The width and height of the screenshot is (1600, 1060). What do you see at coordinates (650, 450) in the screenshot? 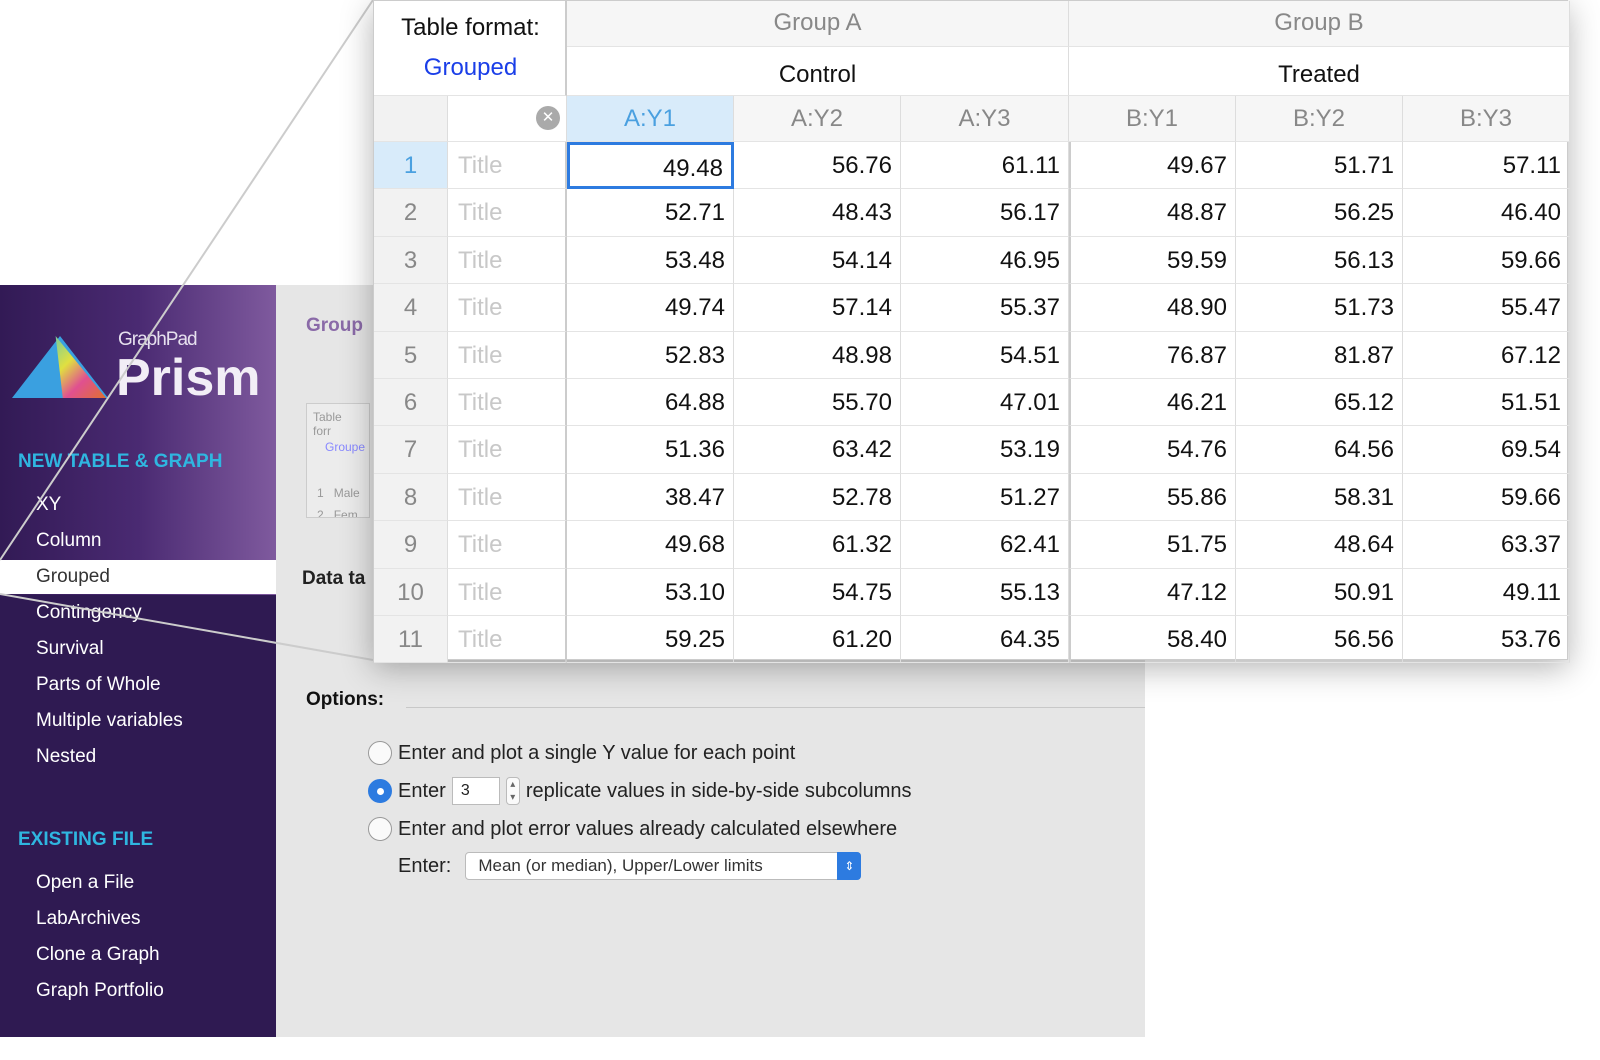
I see `data-cell: 51.36` at bounding box center [650, 450].